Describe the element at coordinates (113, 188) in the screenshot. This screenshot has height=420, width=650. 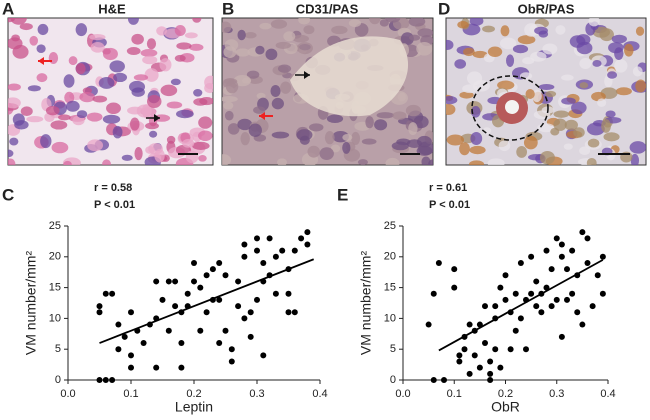
I see `annotation: r = 0.58` at that location.